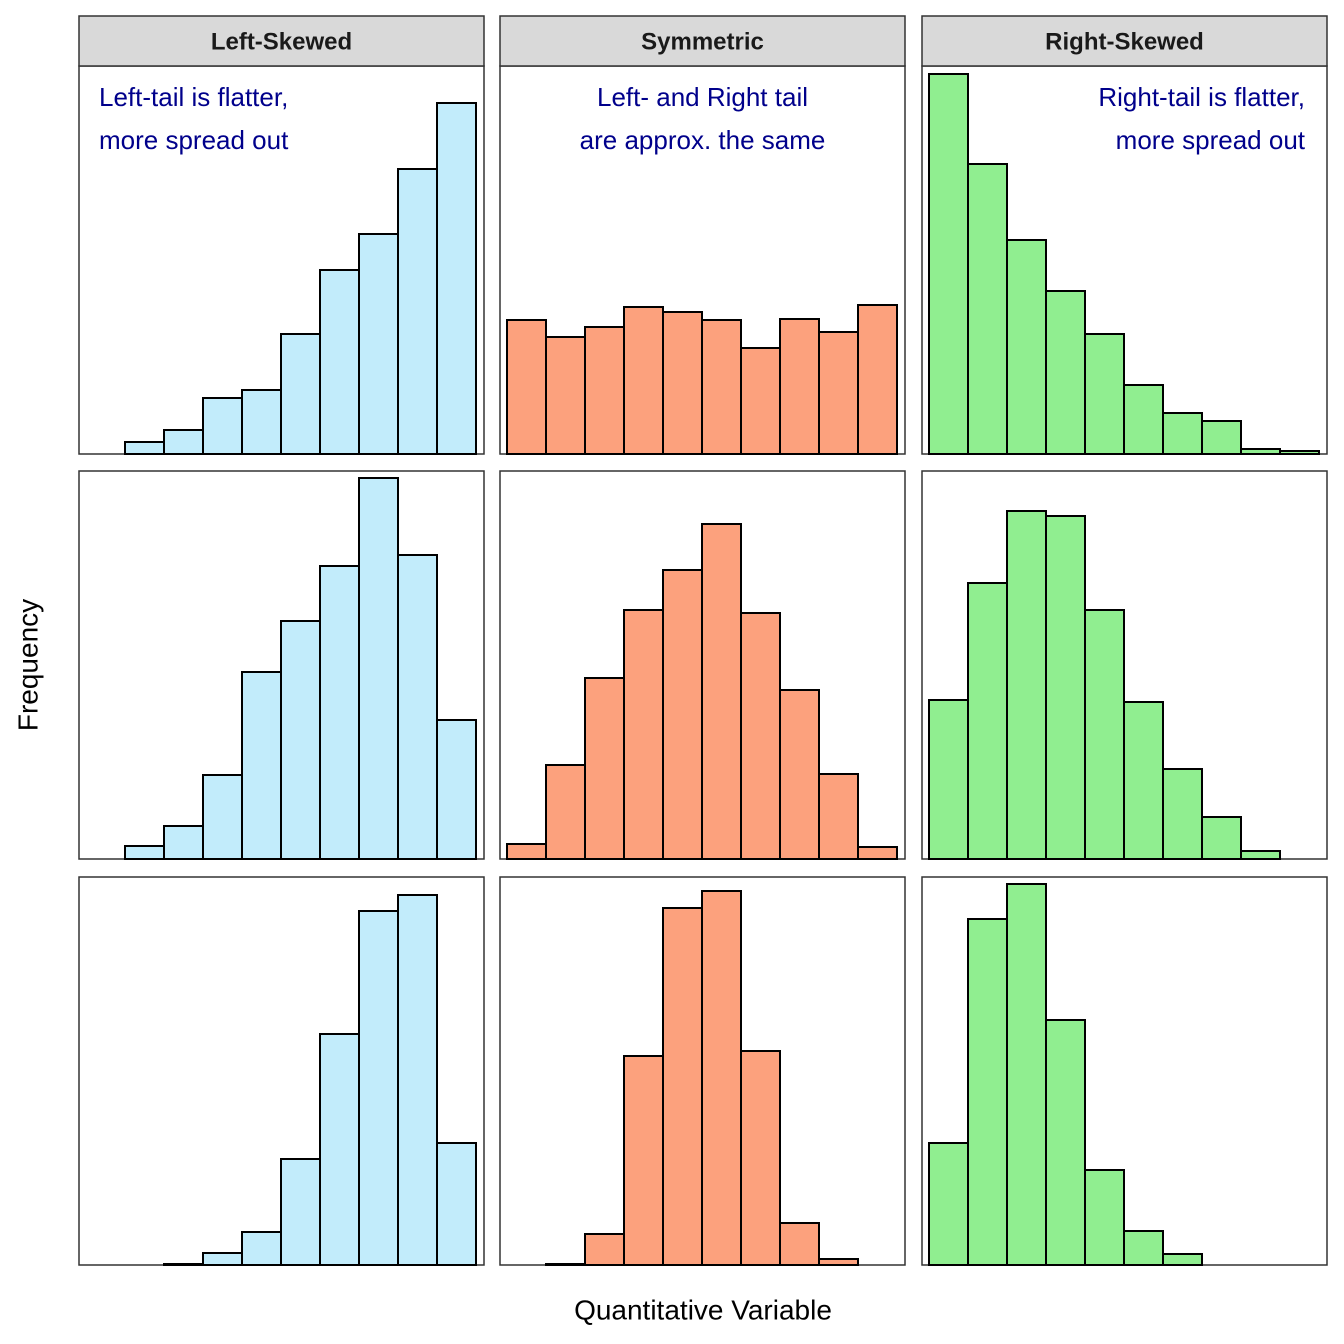 This screenshot has width=1344, height=1344. What do you see at coordinates (27, 665) in the screenshot?
I see `y-axis-label: Frequency` at bounding box center [27, 665].